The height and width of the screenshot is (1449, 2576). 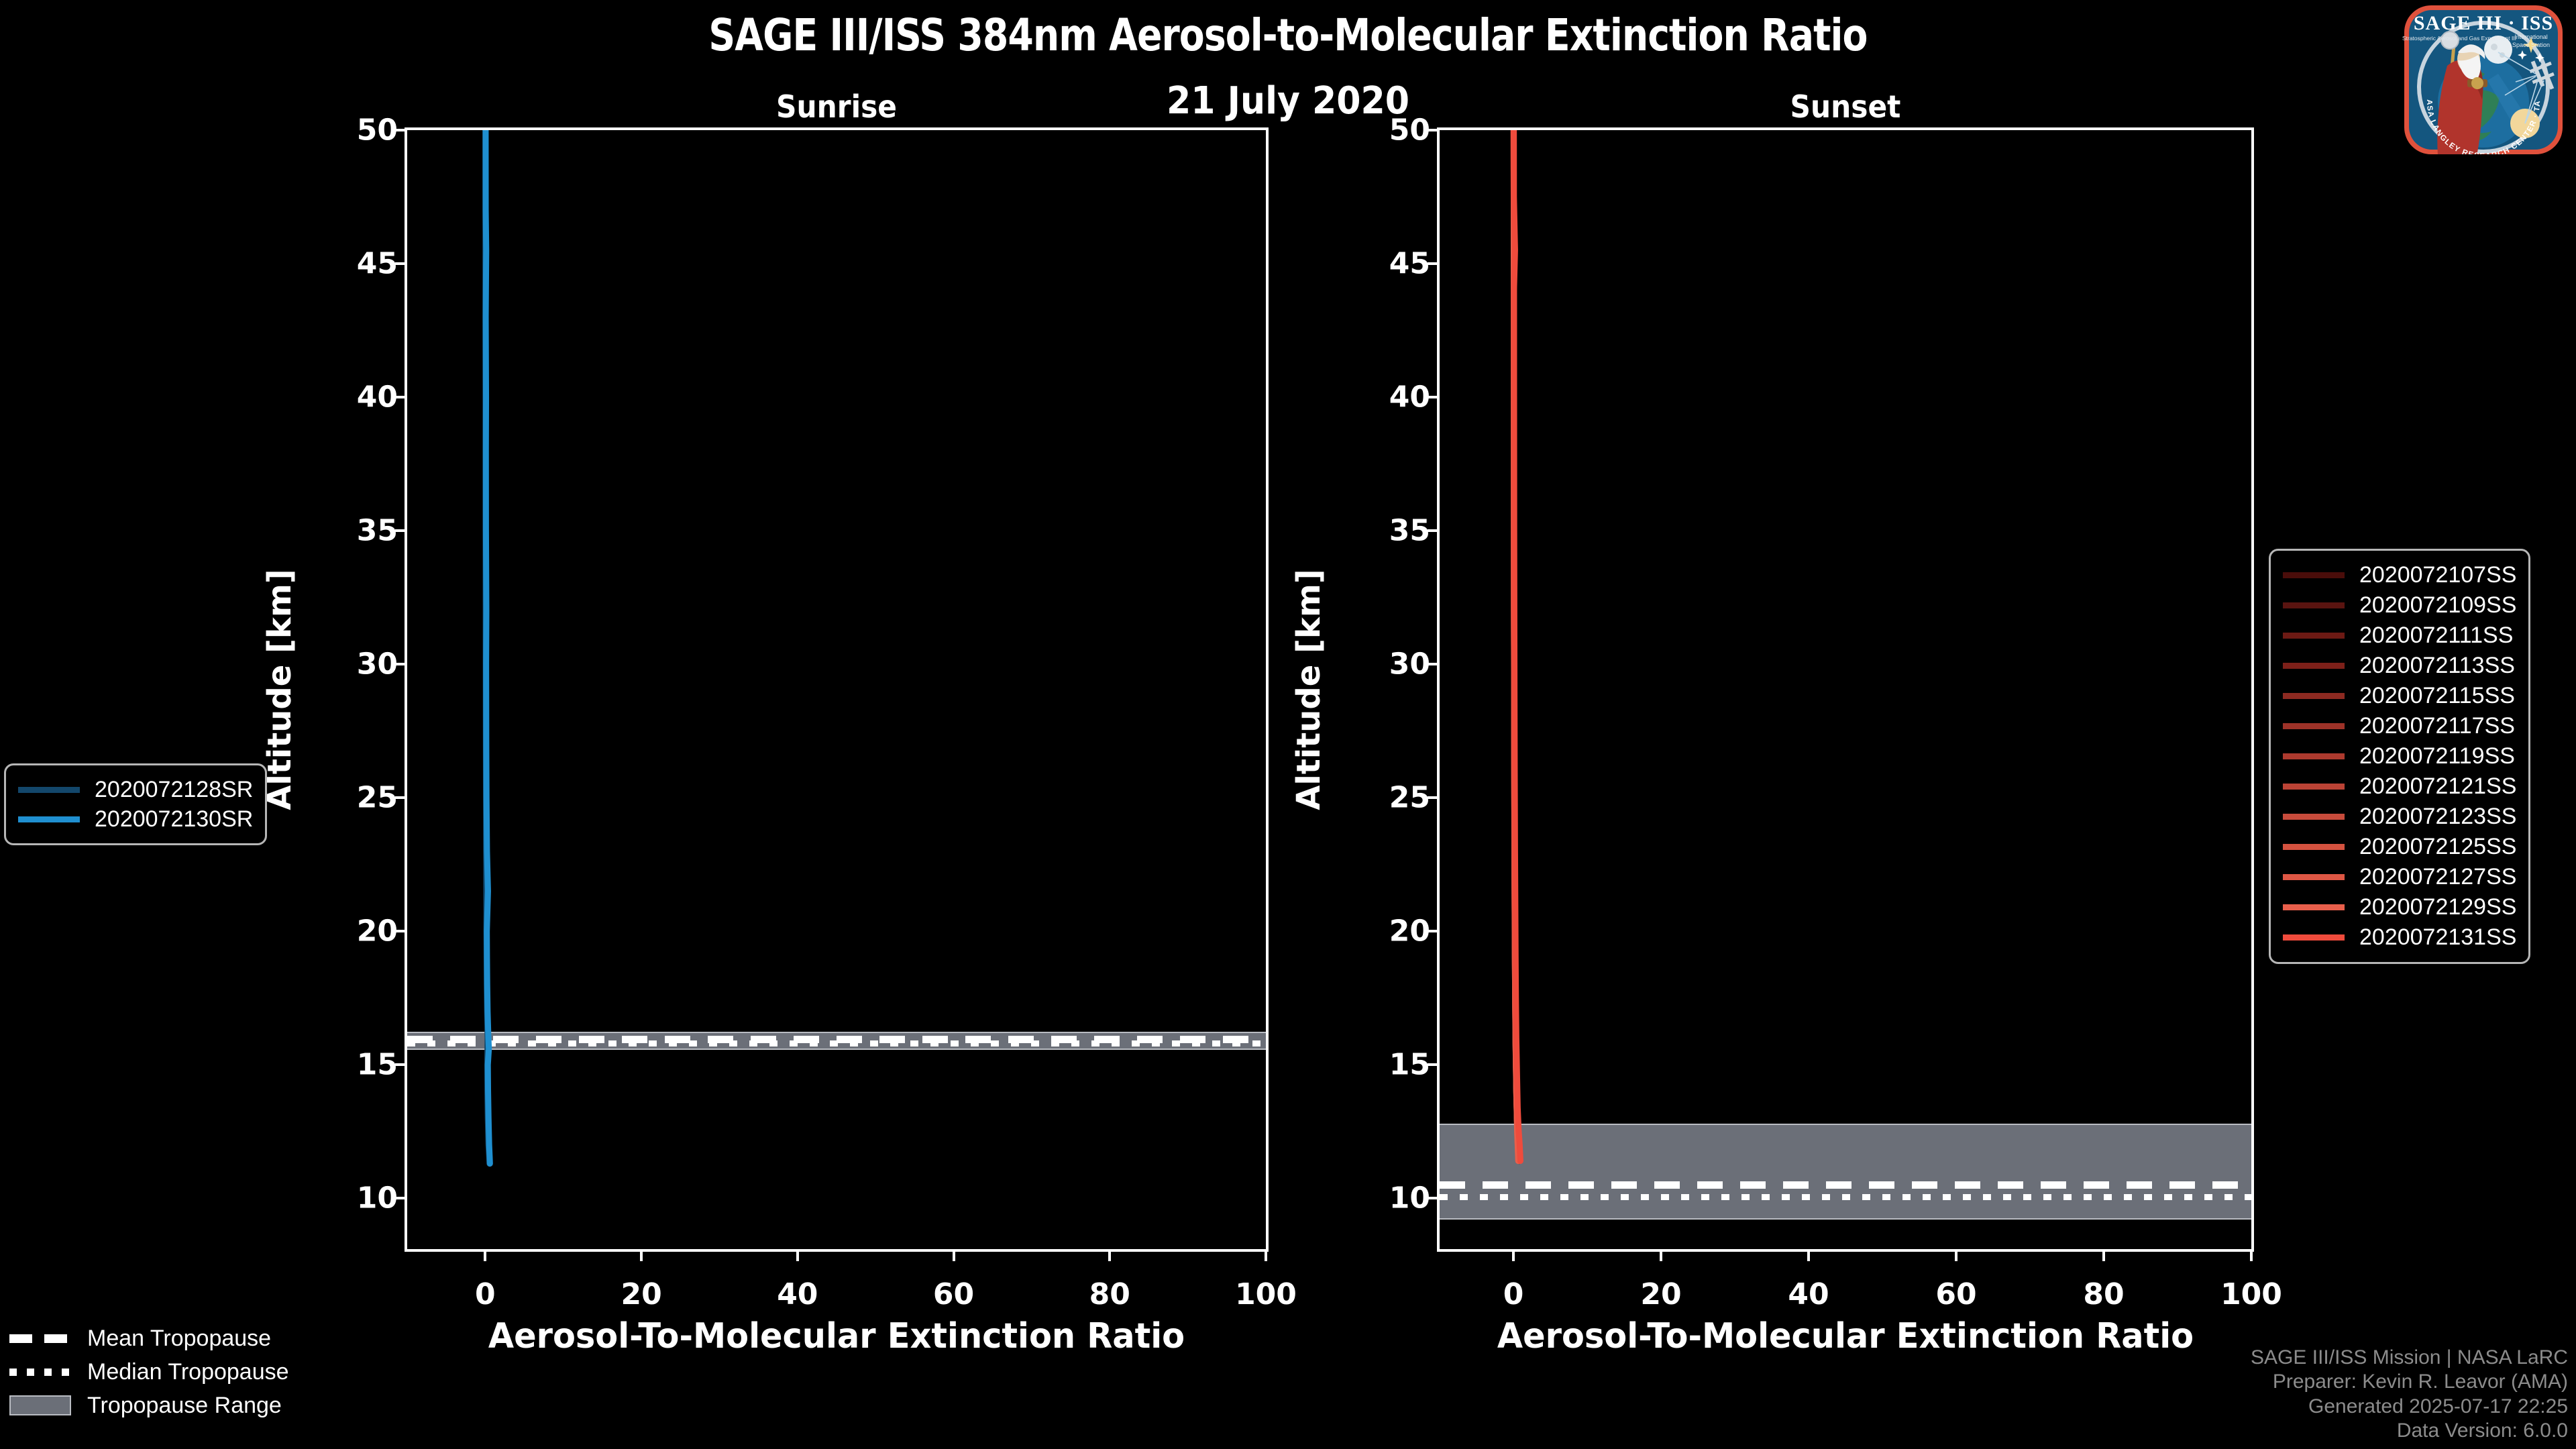 I want to click on legend-item: 2020072109SS, so click(x=2399, y=605).